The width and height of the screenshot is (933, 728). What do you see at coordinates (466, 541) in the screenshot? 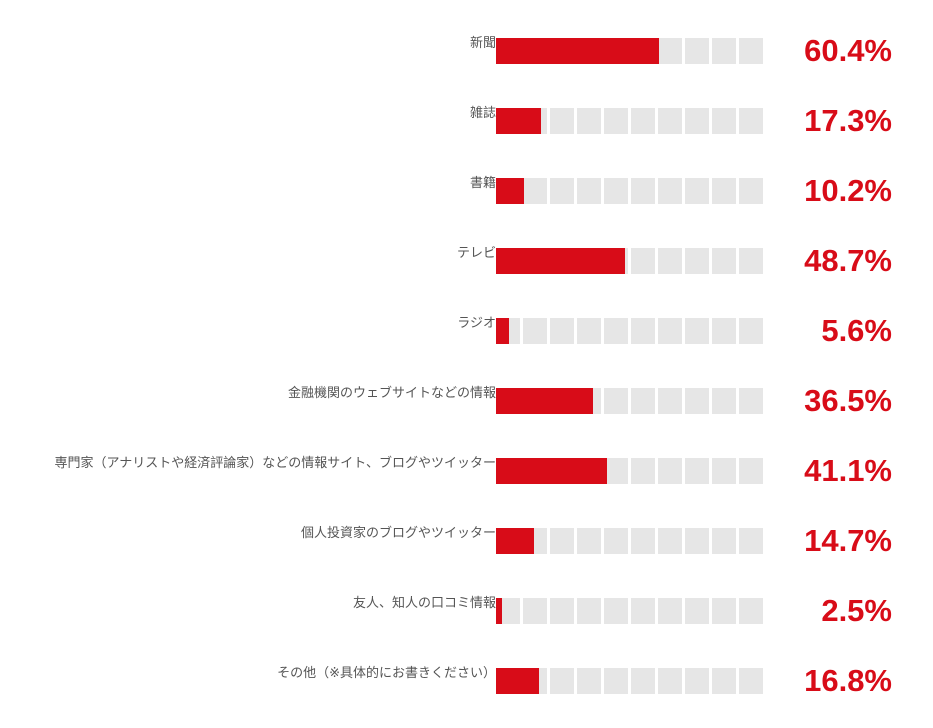
I see `bar-row: 個人投資家のブログやツイッター 14.7%` at bounding box center [466, 541].